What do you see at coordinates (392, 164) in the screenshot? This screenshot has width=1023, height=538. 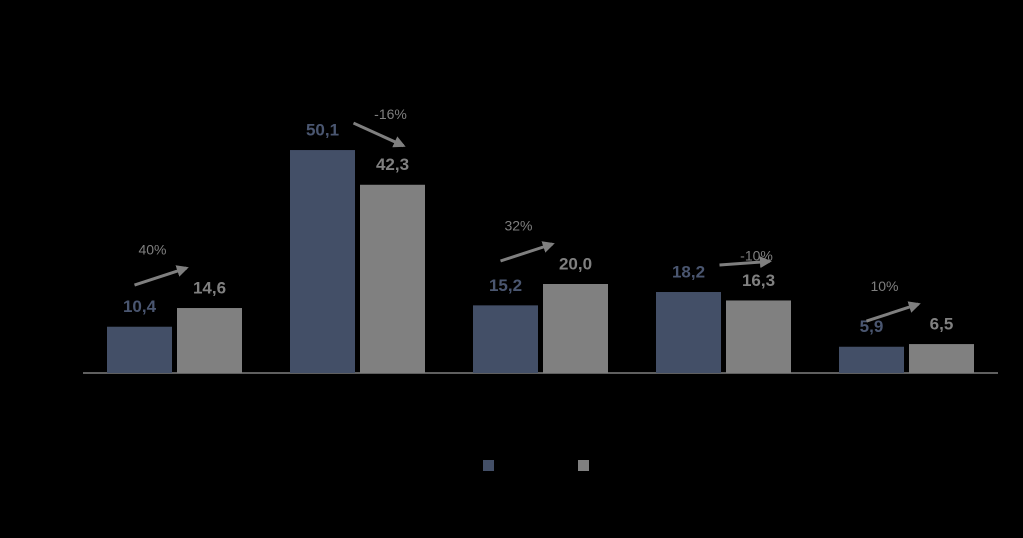 I see `value-label: 42,3` at bounding box center [392, 164].